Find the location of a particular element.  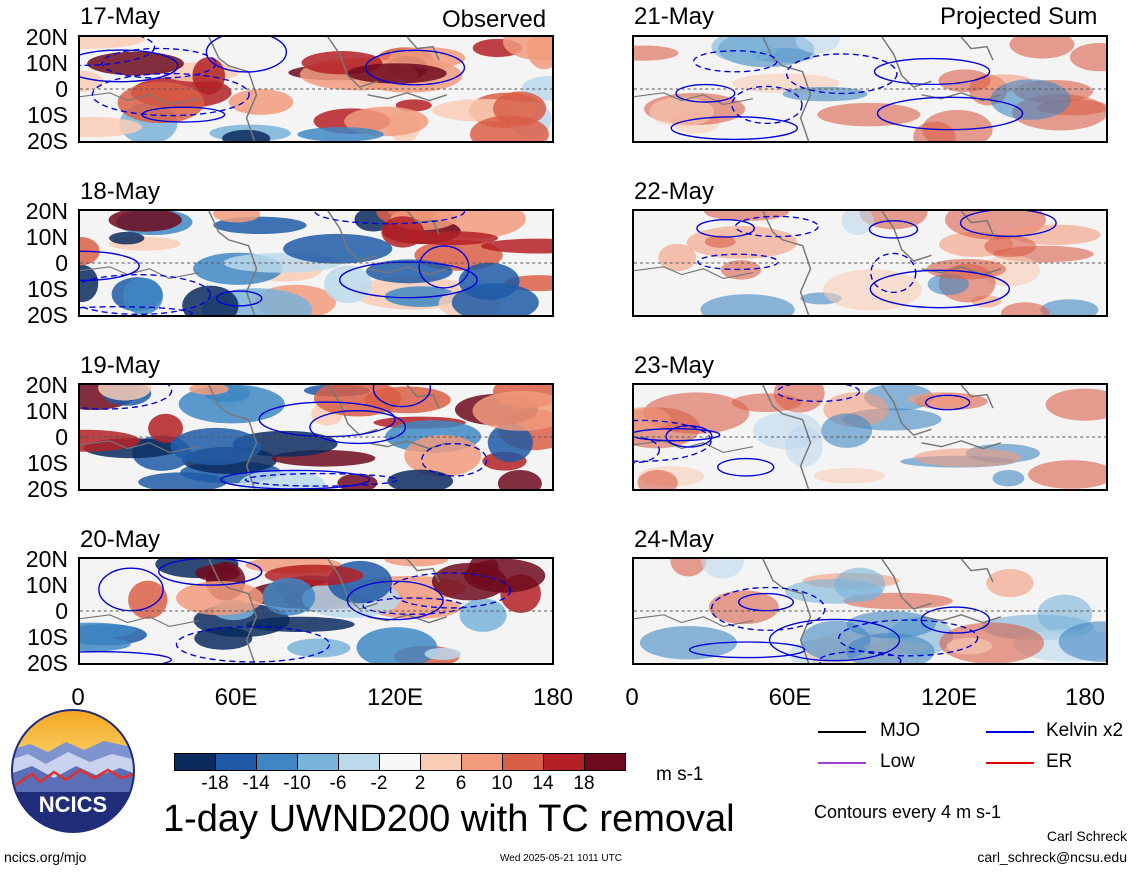

legend-swatch-kelvin is located at coordinates (1010, 732).